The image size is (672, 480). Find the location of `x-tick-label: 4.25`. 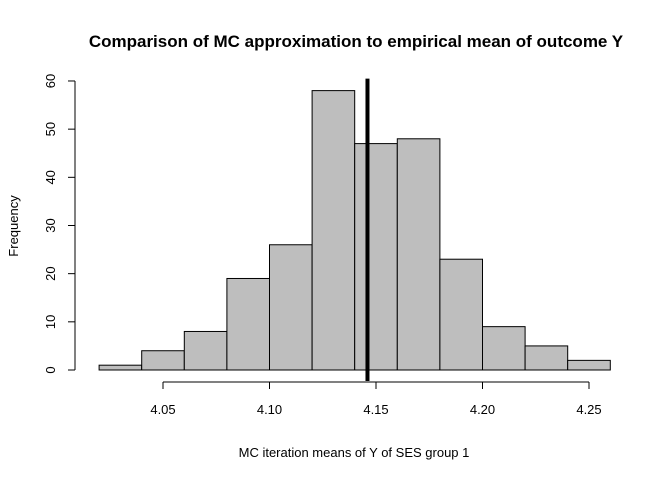

x-tick-label: 4.25 is located at coordinates (588, 409).